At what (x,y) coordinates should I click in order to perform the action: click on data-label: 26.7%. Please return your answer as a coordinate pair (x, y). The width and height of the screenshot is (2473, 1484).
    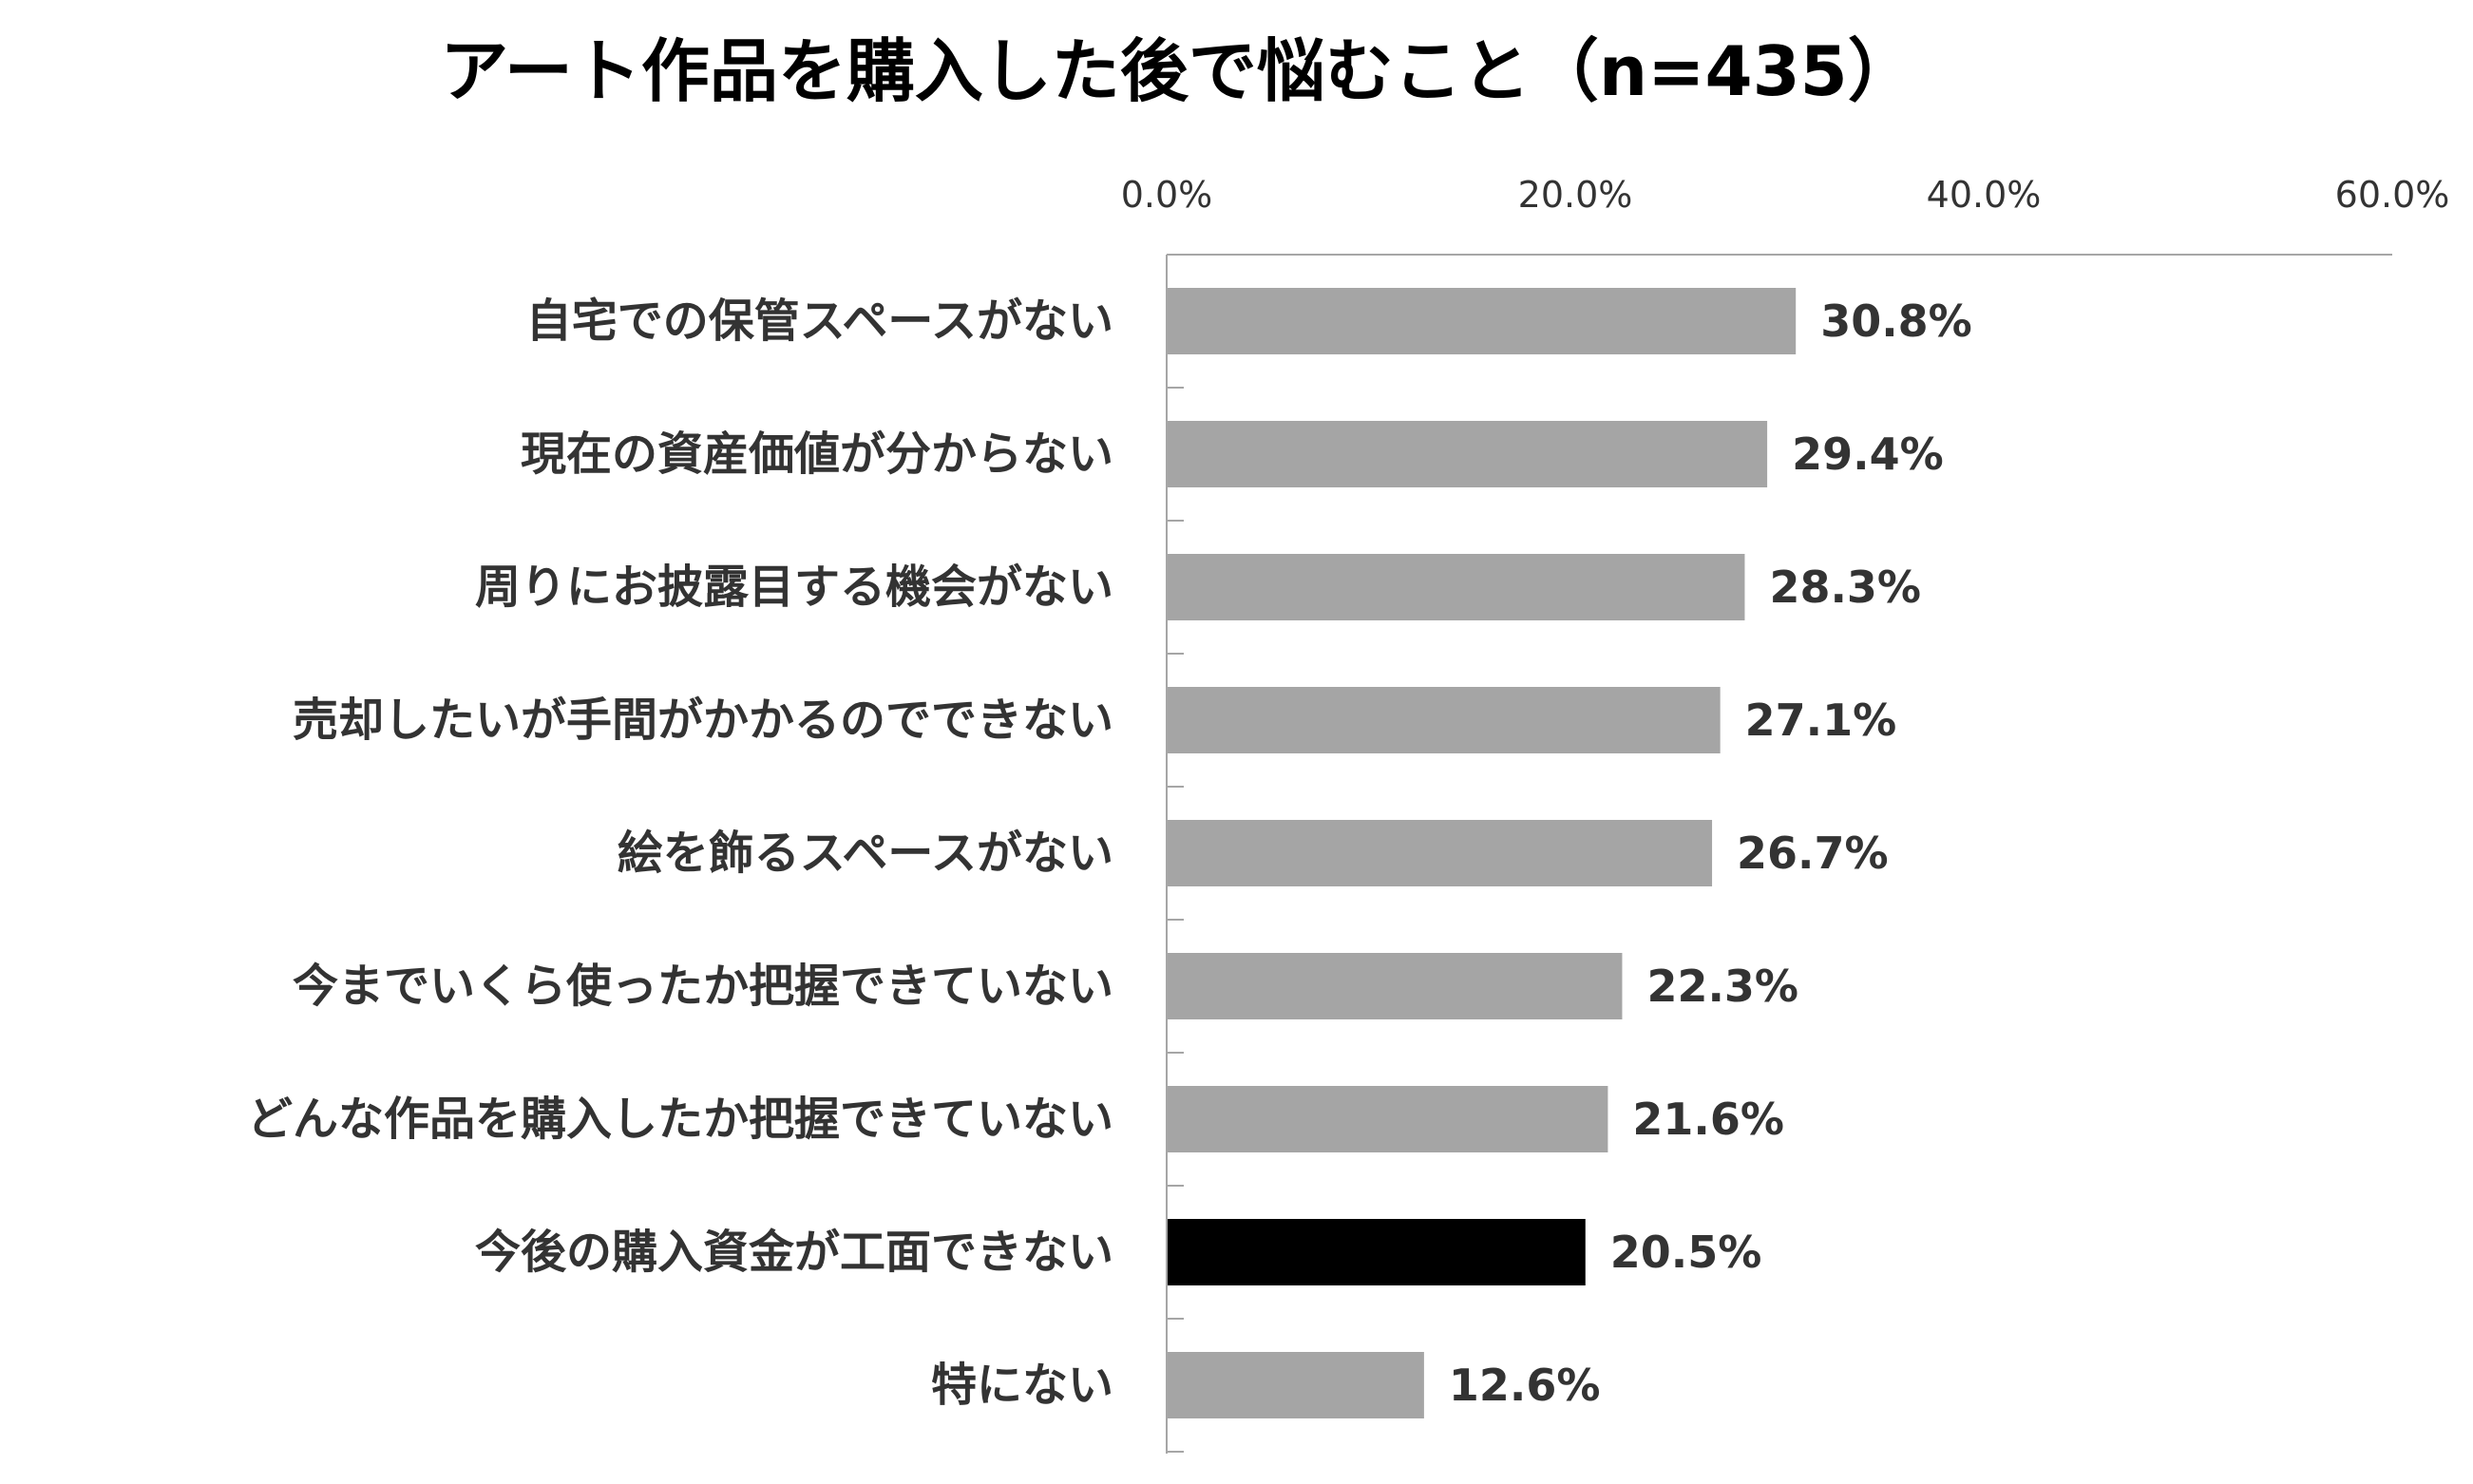
    Looking at the image, I should click on (1813, 853).